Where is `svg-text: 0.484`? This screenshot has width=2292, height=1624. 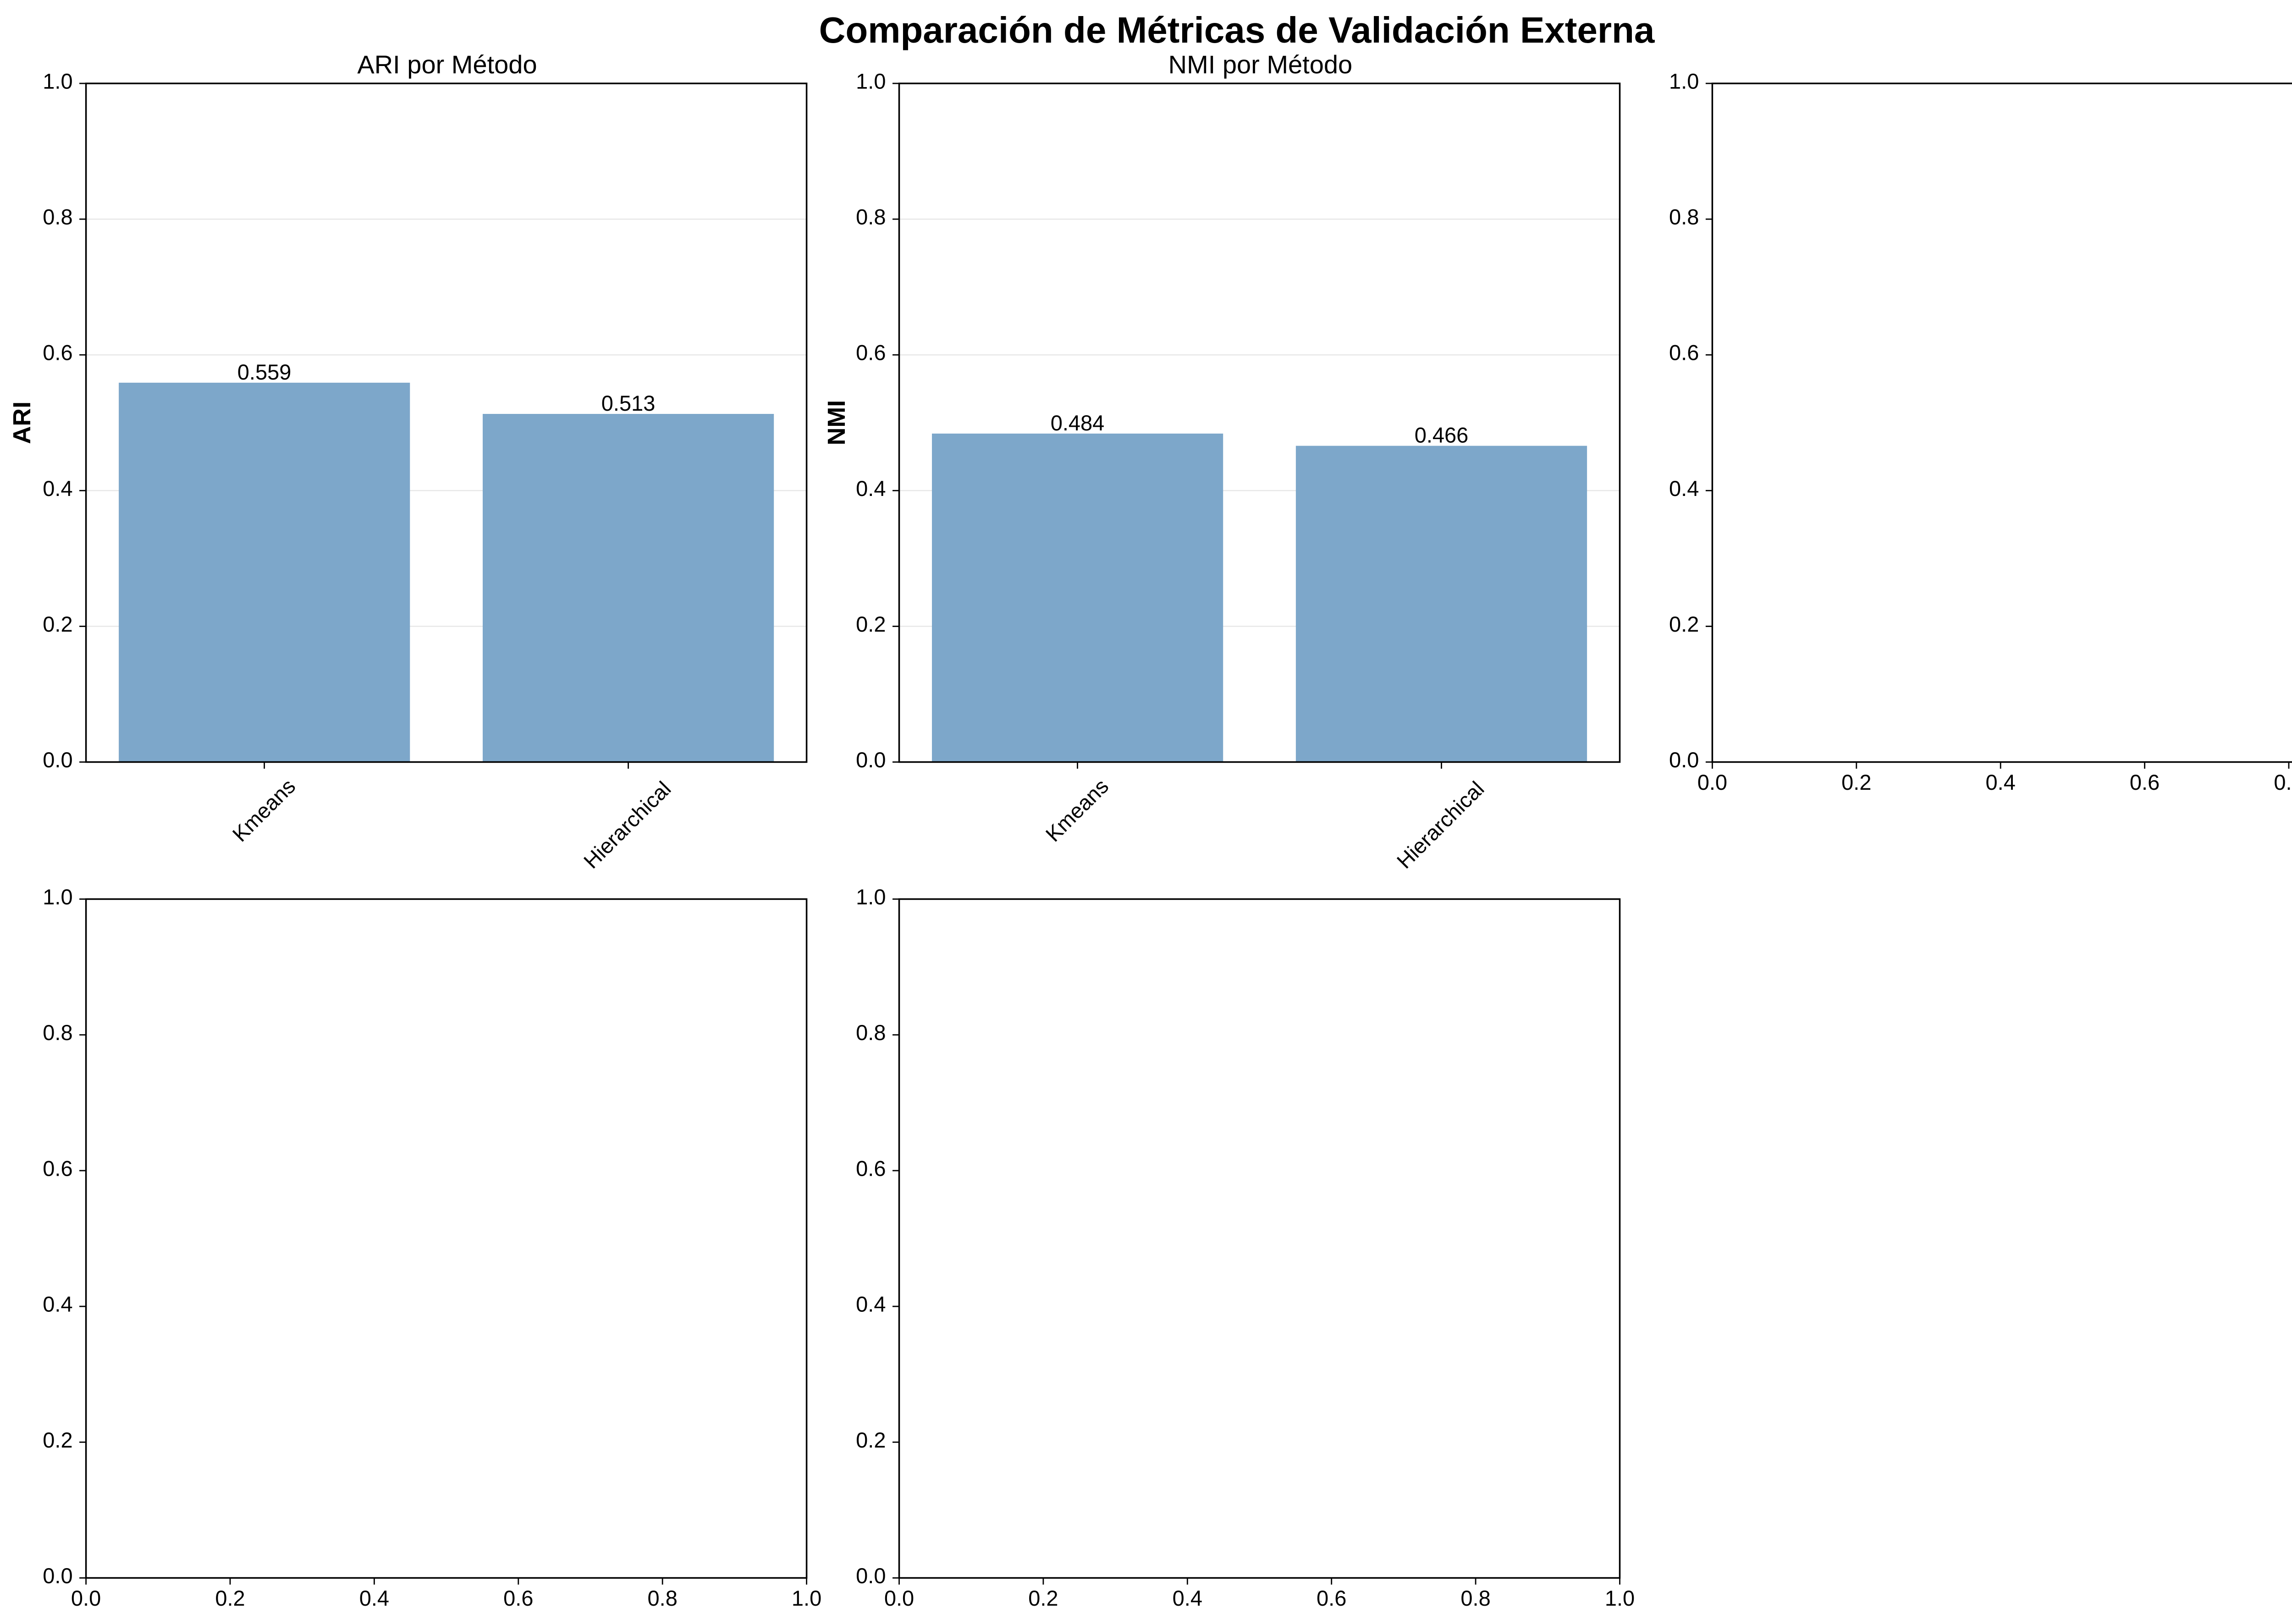 svg-text: 0.484 is located at coordinates (1078, 423).